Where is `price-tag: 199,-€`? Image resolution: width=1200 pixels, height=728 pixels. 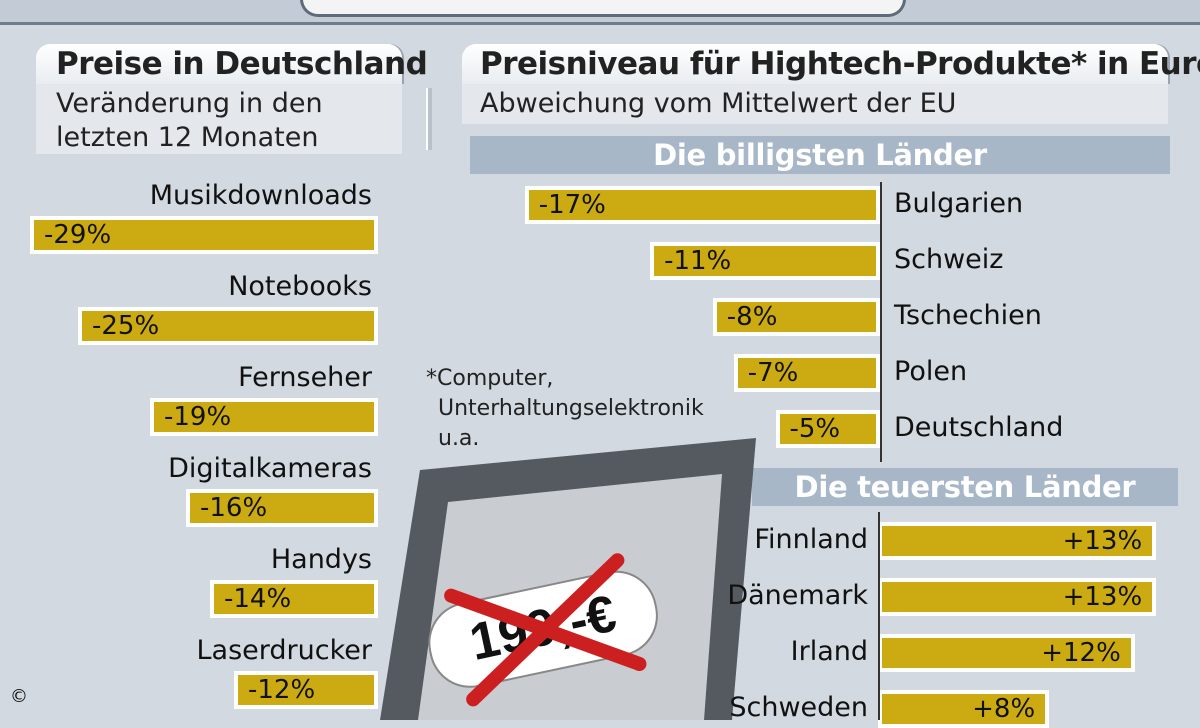
price-tag: 199,-€ is located at coordinates (543, 630).